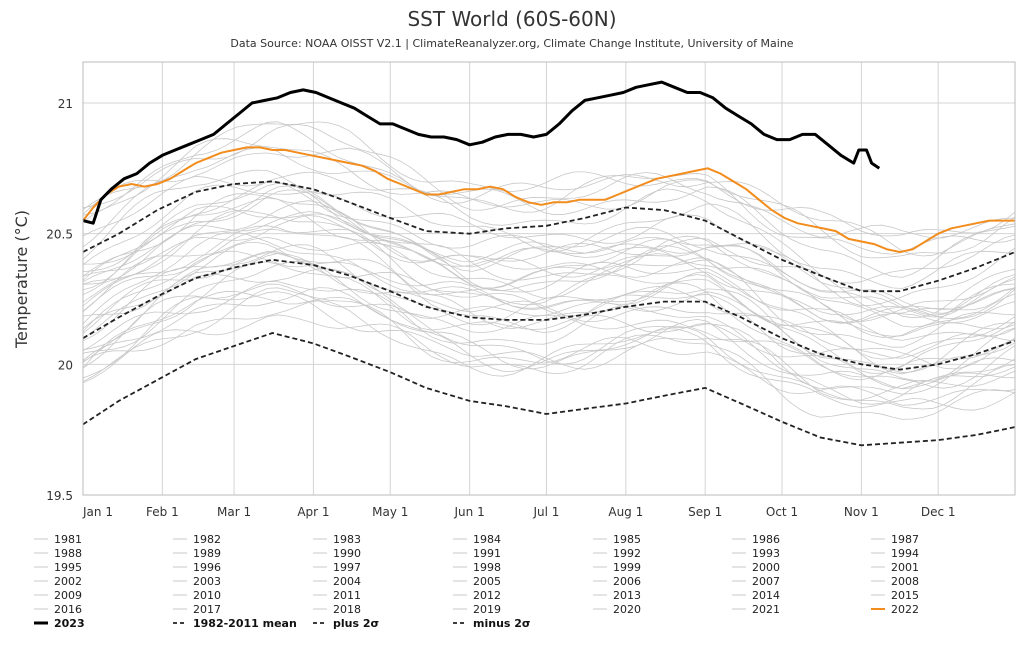  What do you see at coordinates (617, 539) in the screenshot?
I see `legend-item-1985: 1985` at bounding box center [617, 539].